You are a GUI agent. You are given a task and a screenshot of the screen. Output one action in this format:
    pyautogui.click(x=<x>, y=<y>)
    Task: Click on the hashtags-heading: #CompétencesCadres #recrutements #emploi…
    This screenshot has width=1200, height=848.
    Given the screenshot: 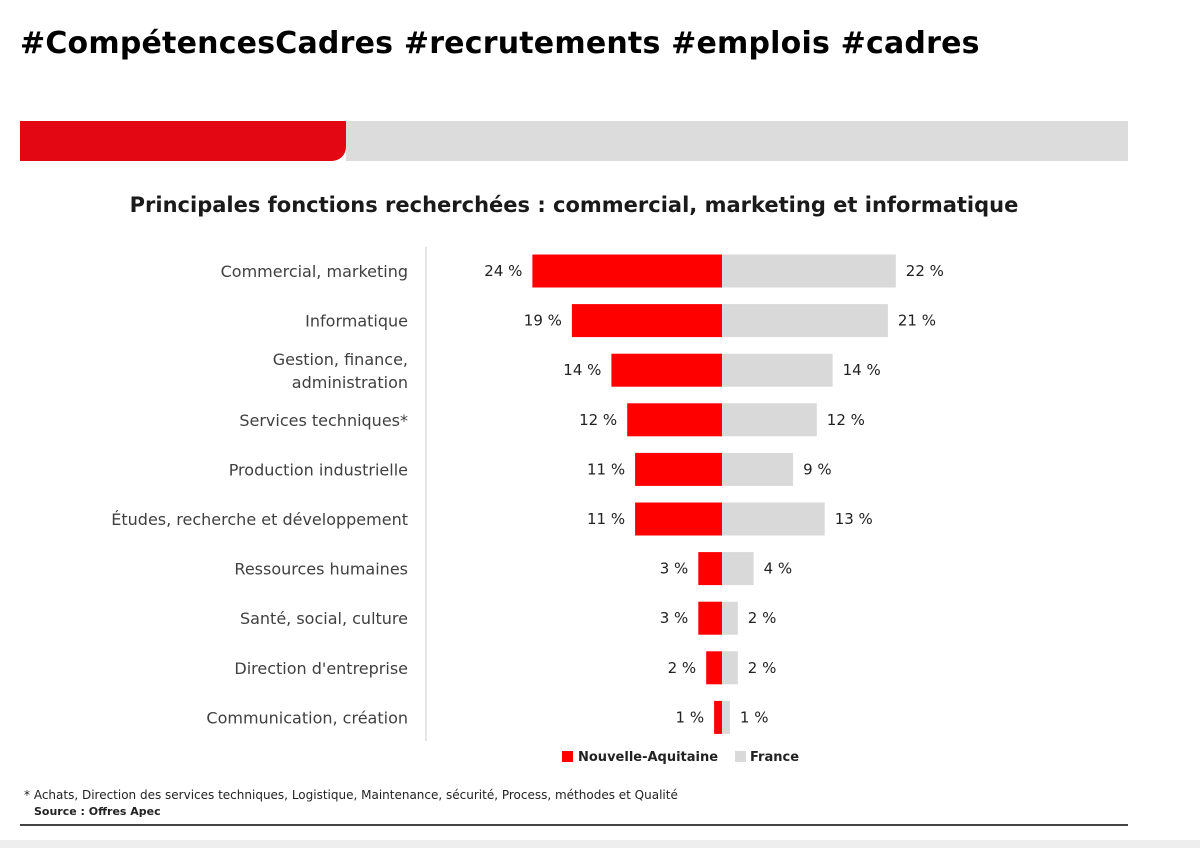 What is the action you would take?
    pyautogui.click(x=500, y=43)
    